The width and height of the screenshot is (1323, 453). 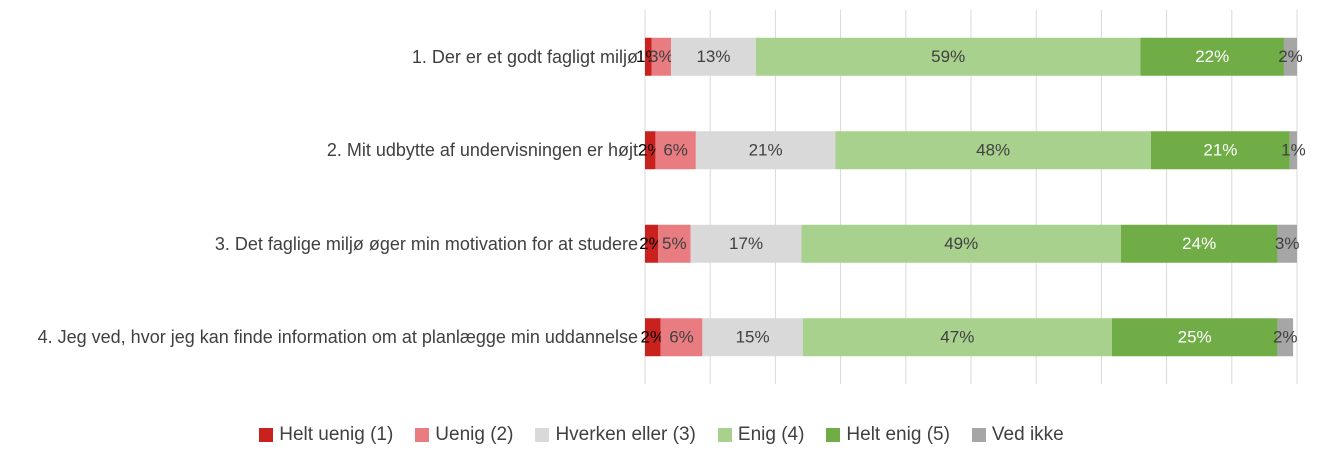 I want to click on data-label: 47%, so click(x=957, y=337).